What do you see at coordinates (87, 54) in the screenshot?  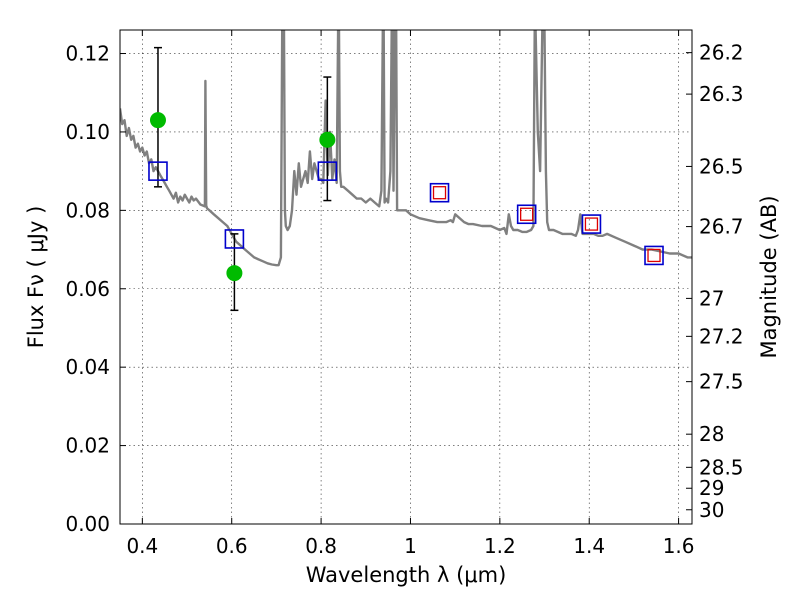 I see `y-tick-label: 0.12` at bounding box center [87, 54].